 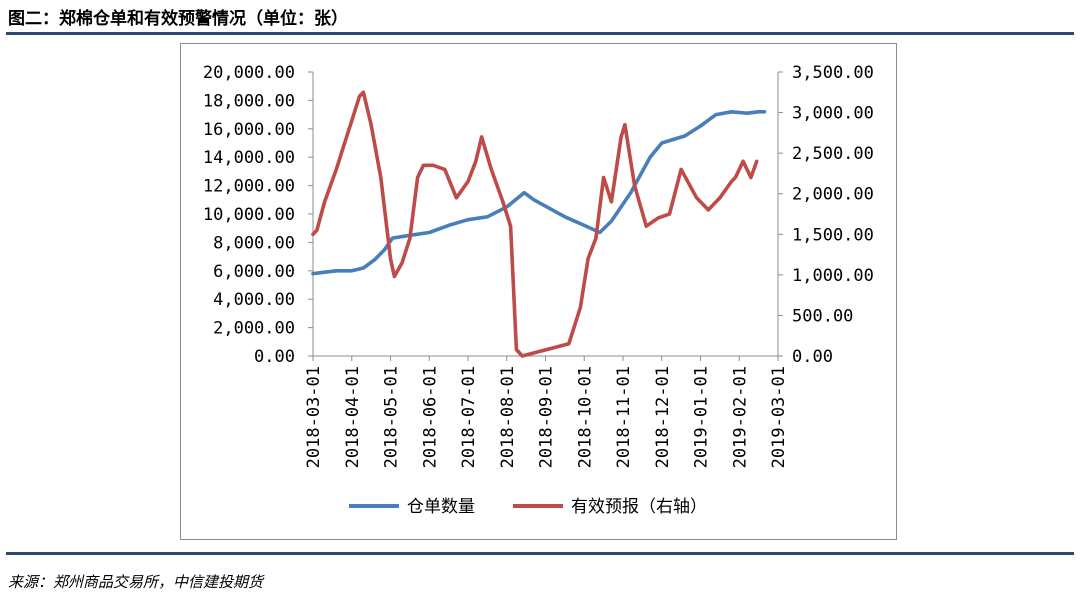 What do you see at coordinates (441, 507) in the screenshot?
I see `legend-label-1: 仓单数量` at bounding box center [441, 507].